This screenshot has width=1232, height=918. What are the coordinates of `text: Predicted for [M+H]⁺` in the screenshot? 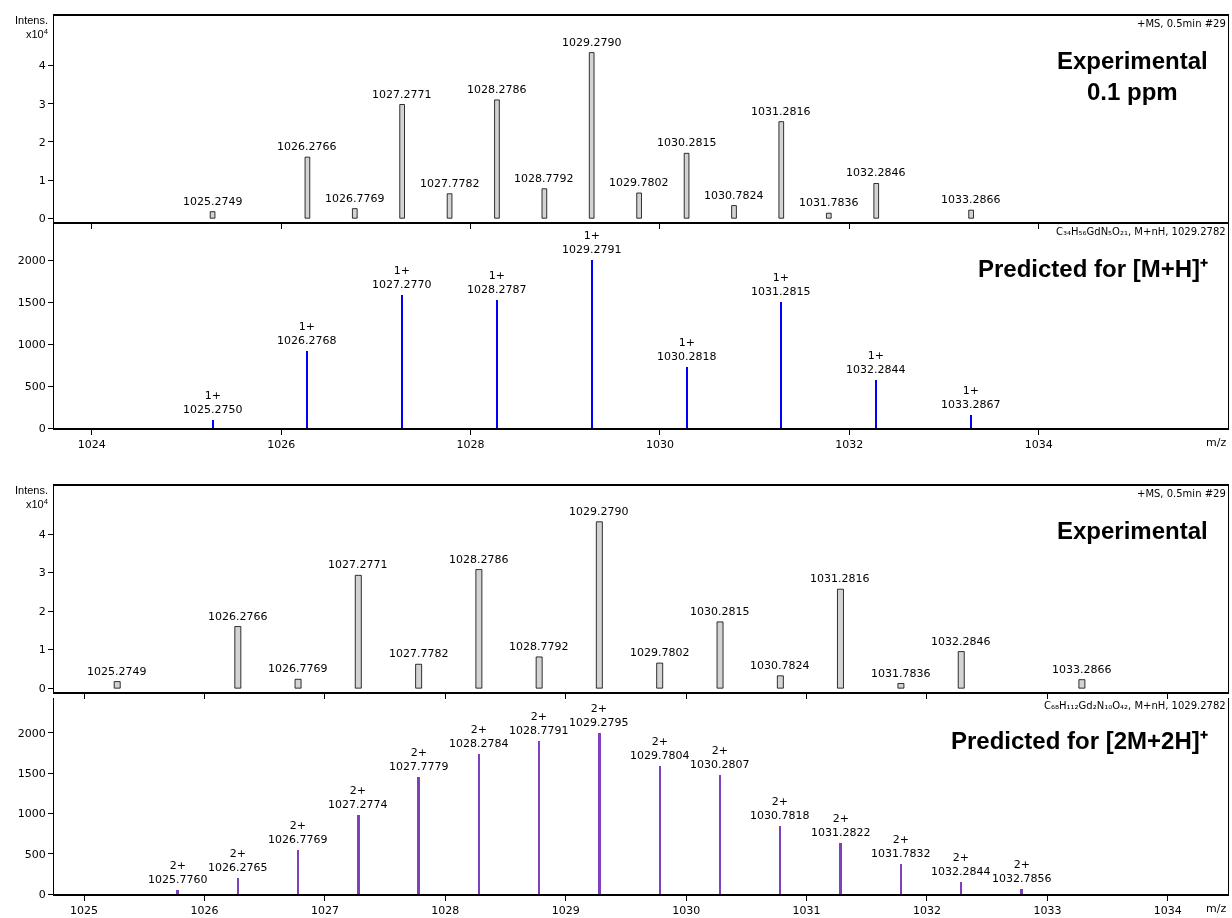 It's located at (1093, 268).